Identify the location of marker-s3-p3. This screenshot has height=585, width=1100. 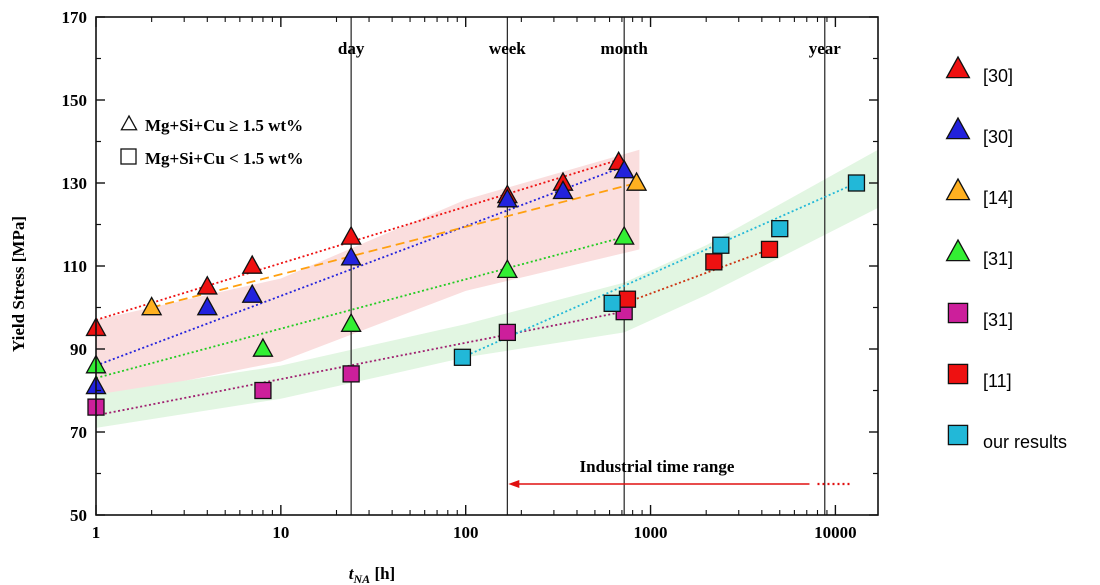
(507, 268).